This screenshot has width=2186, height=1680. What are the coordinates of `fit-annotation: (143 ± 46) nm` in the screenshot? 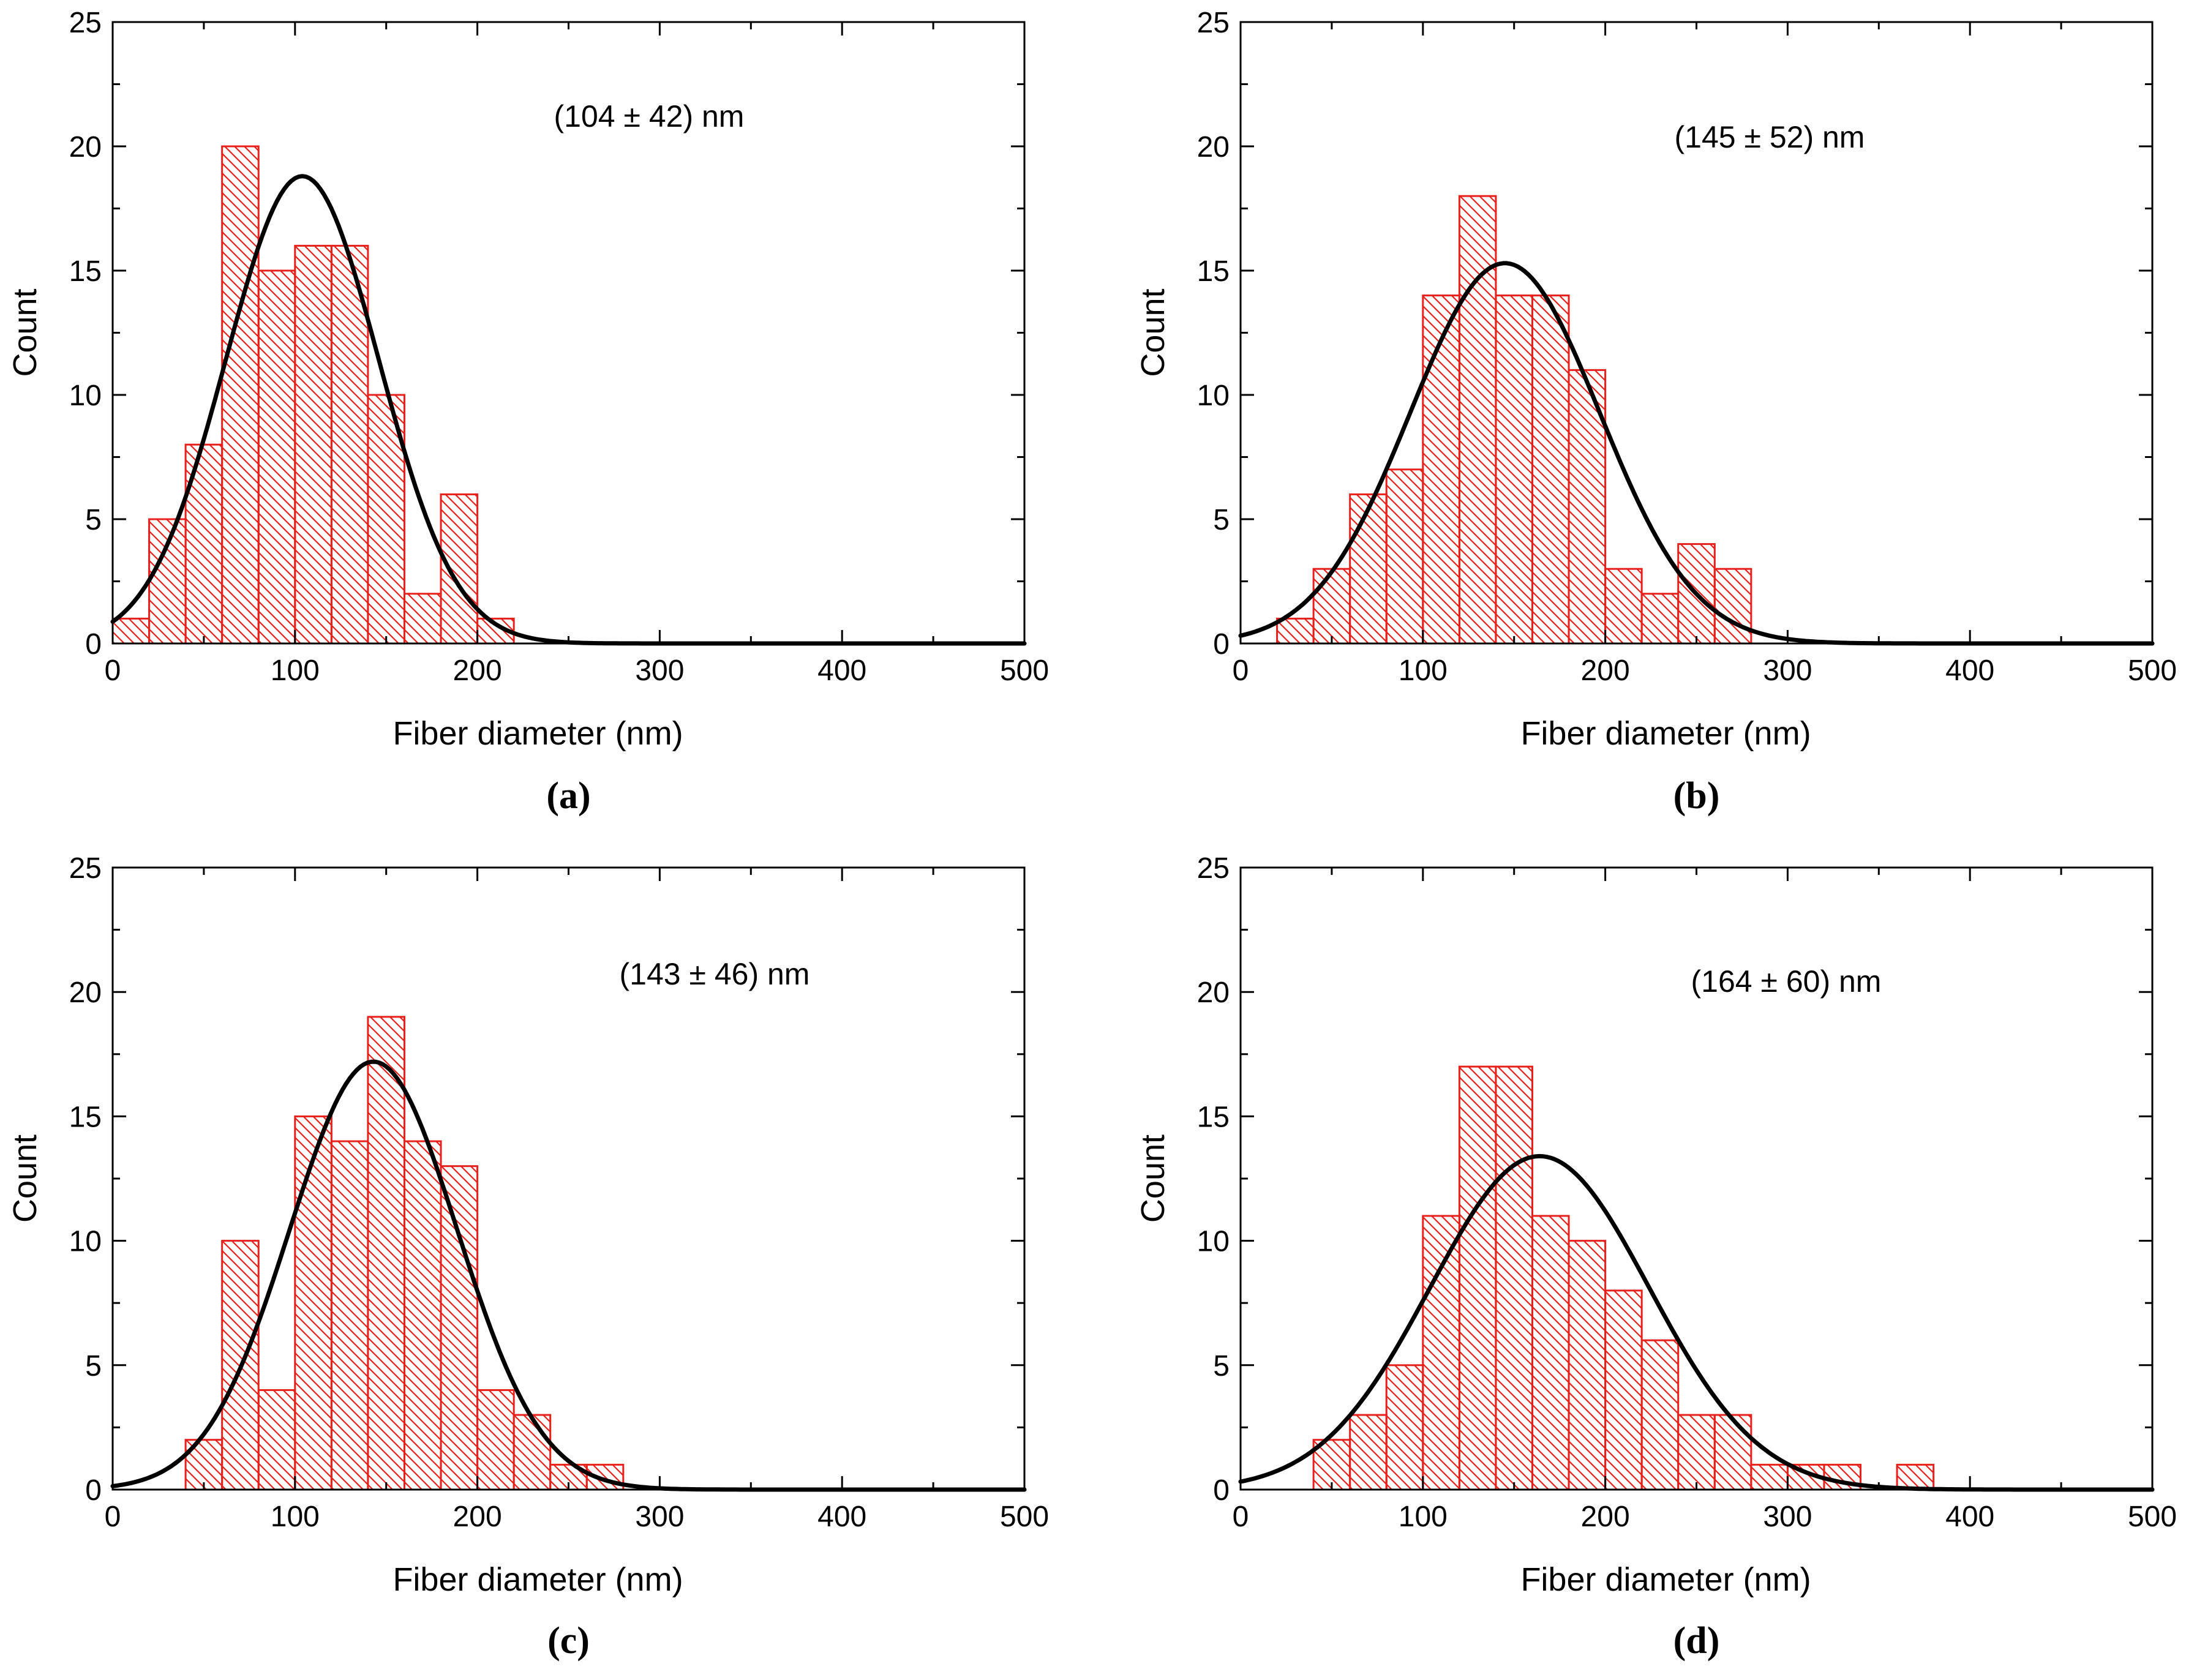 It's located at (715, 974).